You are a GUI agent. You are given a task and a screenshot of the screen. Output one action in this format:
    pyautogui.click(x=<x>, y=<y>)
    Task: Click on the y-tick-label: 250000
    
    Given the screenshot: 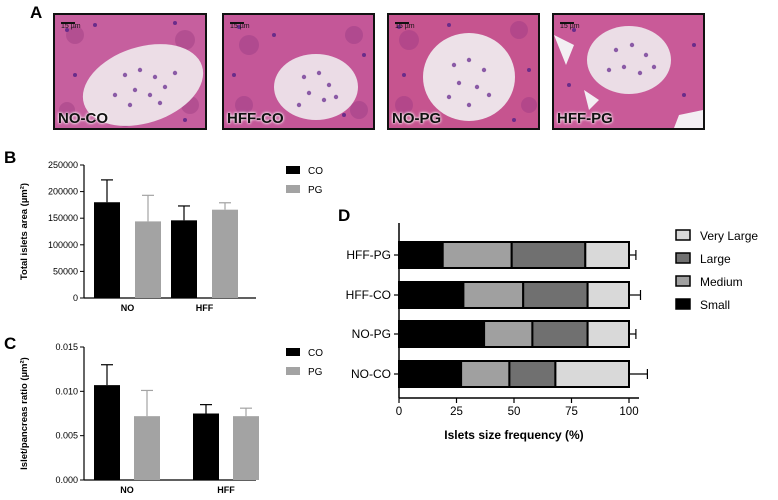 What is the action you would take?
    pyautogui.click(x=63, y=165)
    